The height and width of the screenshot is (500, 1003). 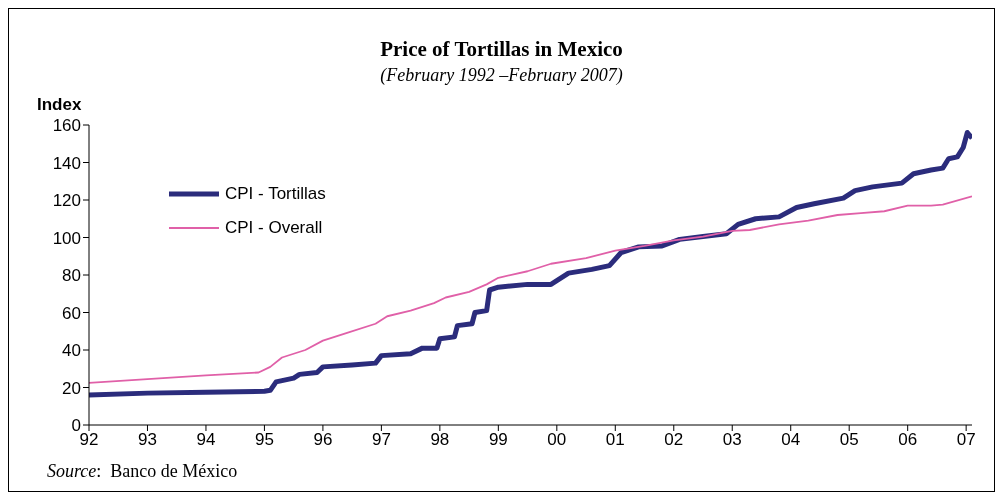 What do you see at coordinates (849, 440) in the screenshot?
I see `x-tick-label: 05` at bounding box center [849, 440].